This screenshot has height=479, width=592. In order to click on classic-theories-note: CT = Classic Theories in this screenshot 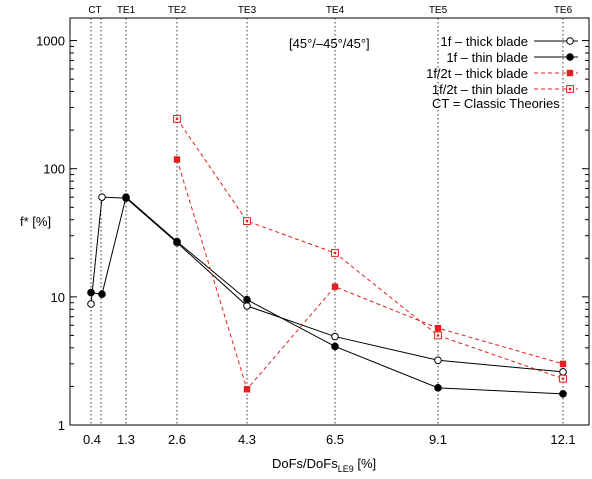, I will do `click(496, 103)`.